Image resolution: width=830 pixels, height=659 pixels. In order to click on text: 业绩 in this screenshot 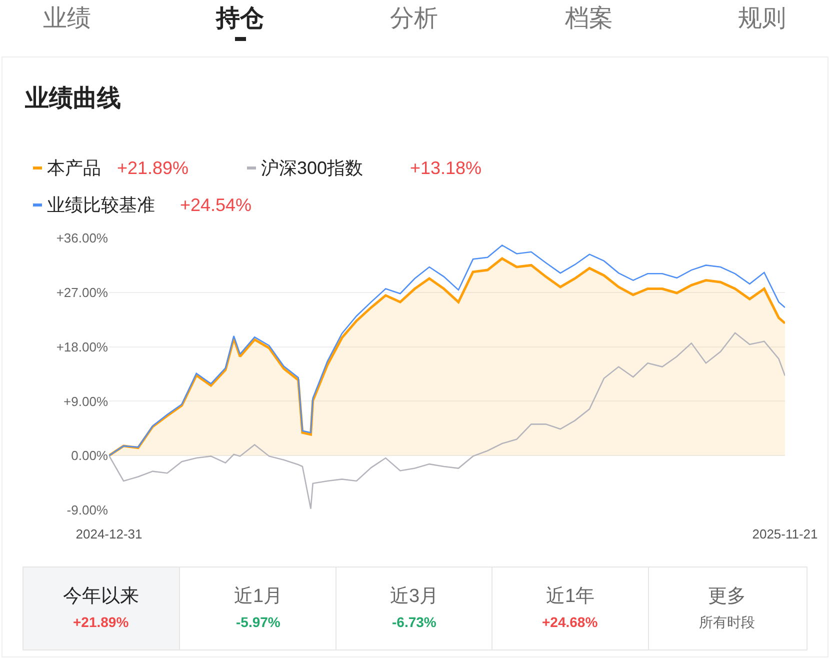, I will do `click(67, 18)`.